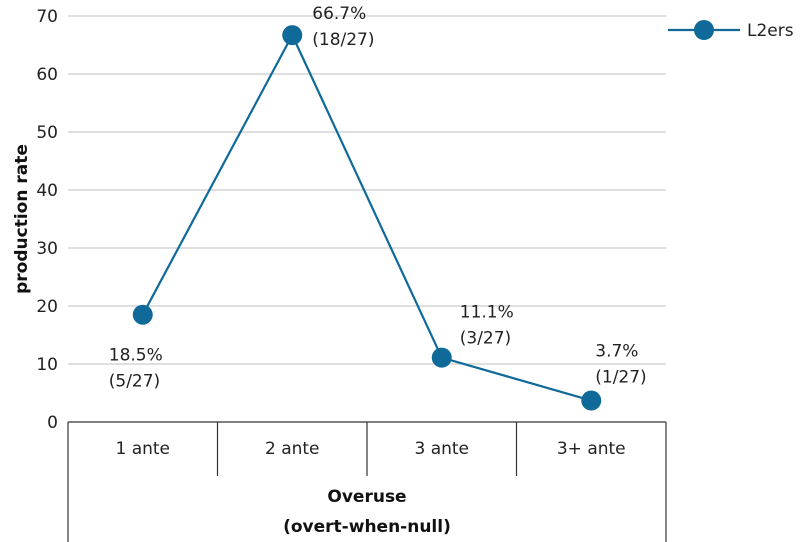  What do you see at coordinates (731, 30) in the screenshot?
I see `legend: L2ers` at bounding box center [731, 30].